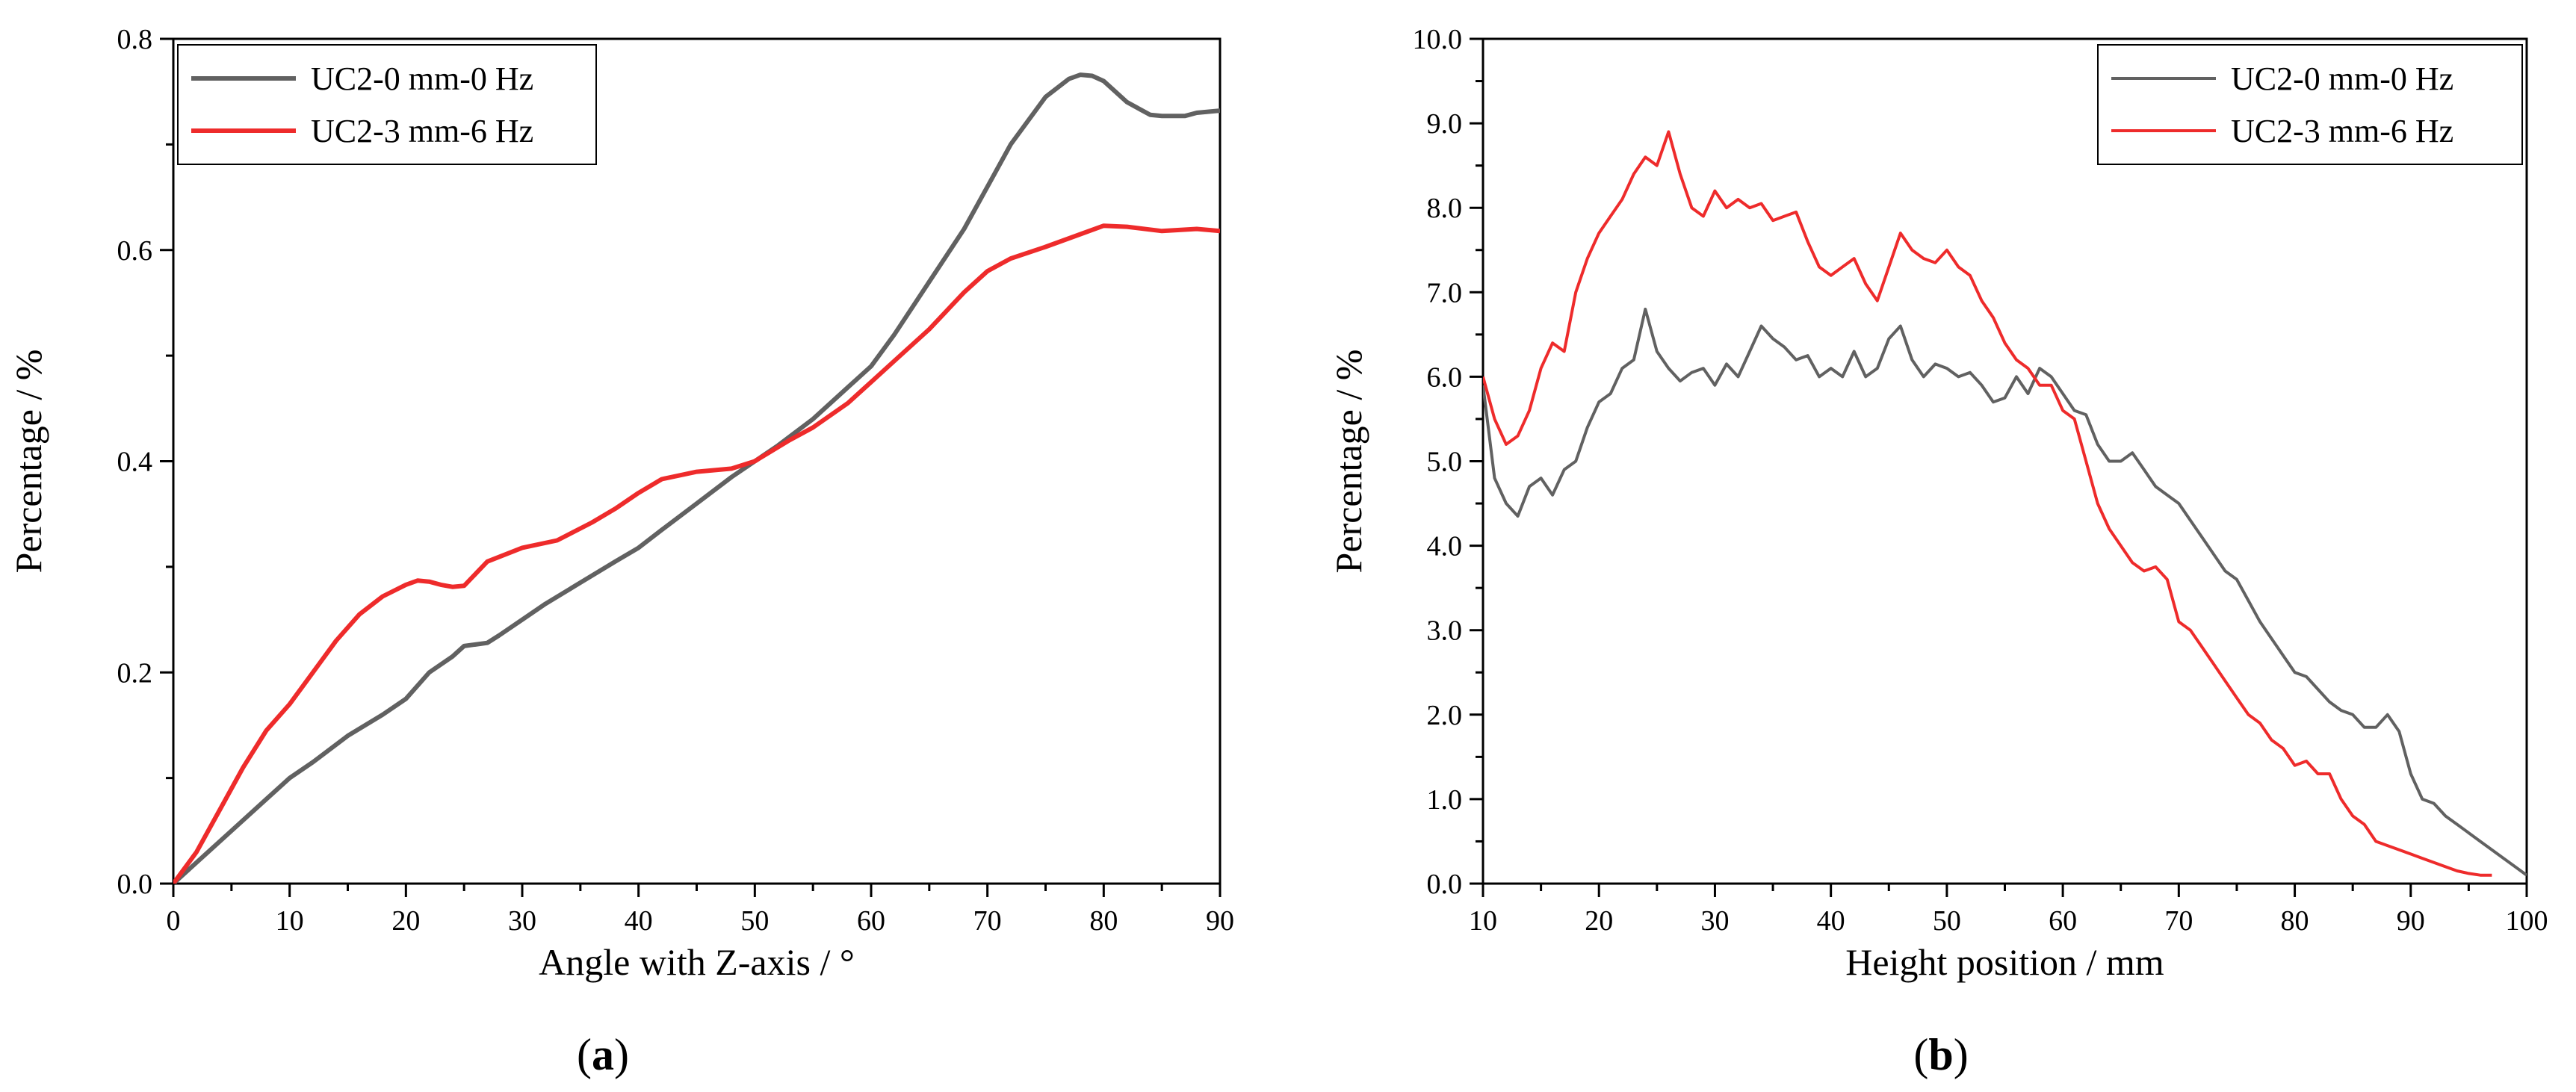  What do you see at coordinates (135, 462) in the screenshot?
I see `y-tick-label: 0.4` at bounding box center [135, 462].